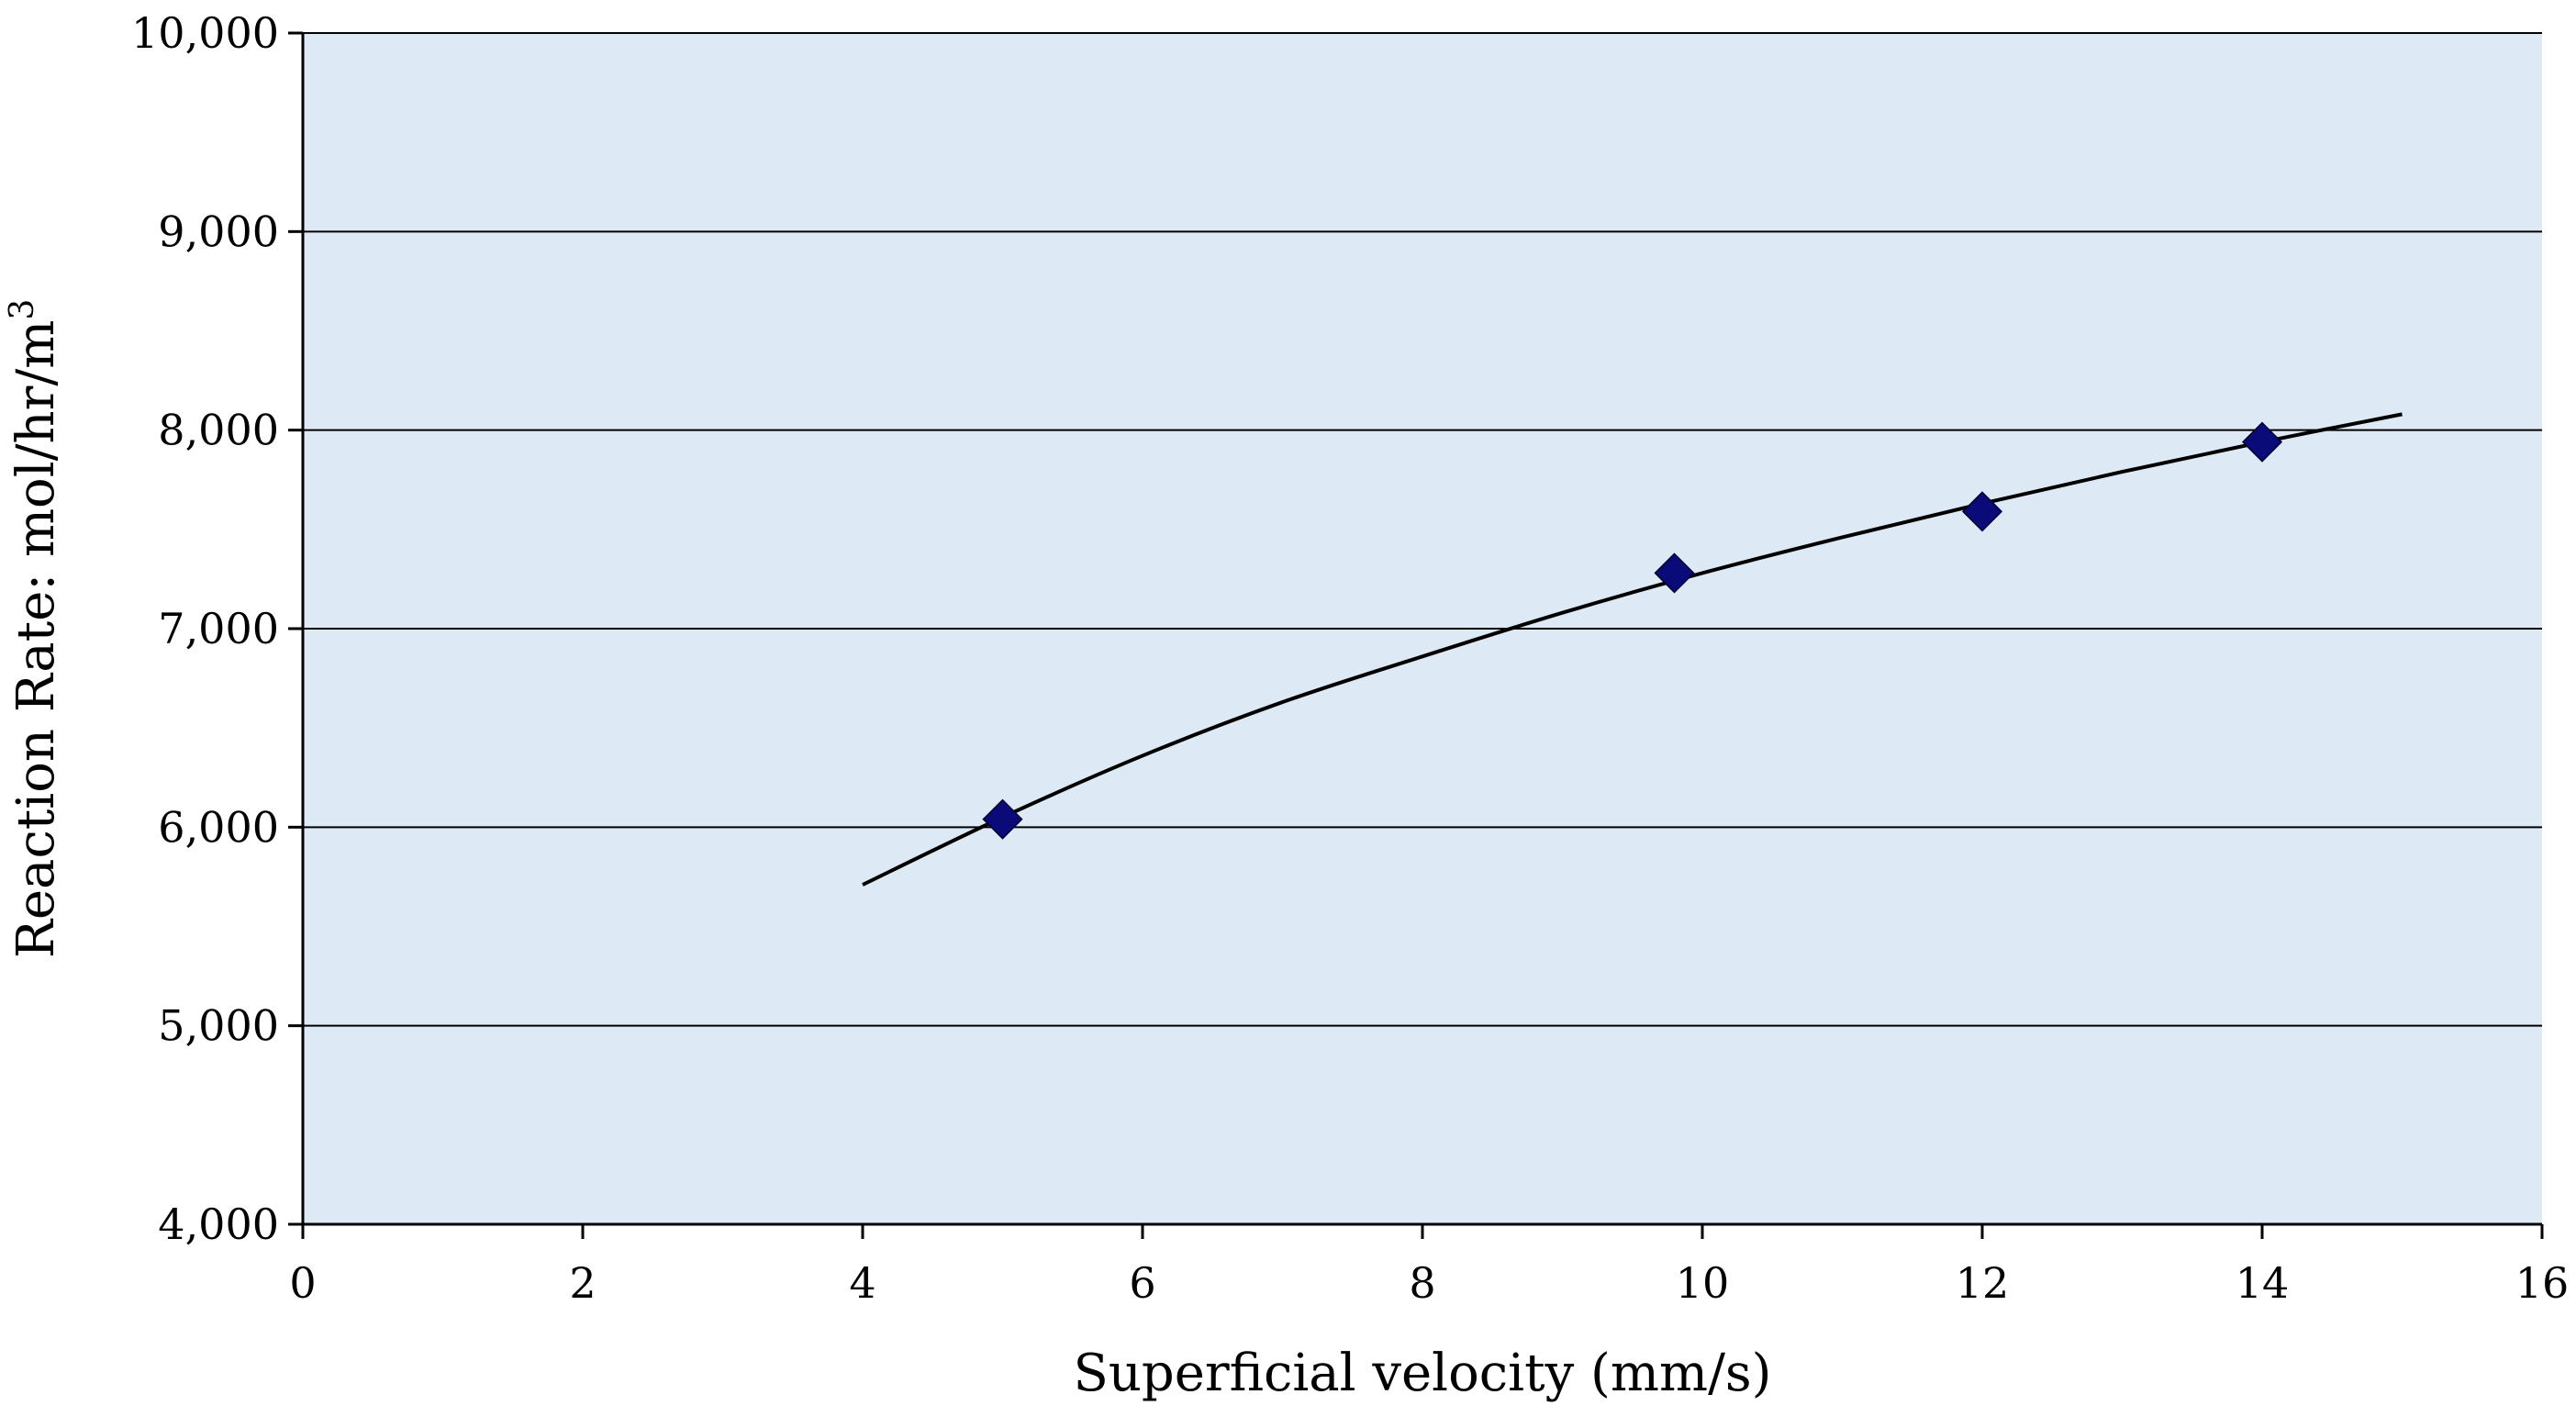 This screenshot has width=2576, height=1428. I want to click on data-points, so click(1632, 630).